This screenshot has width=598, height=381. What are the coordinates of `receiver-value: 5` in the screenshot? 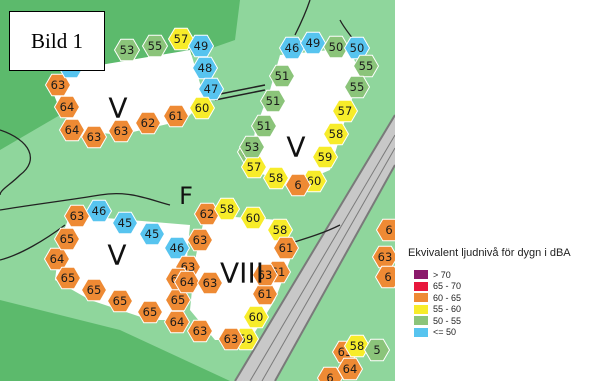 It's located at (376, 350).